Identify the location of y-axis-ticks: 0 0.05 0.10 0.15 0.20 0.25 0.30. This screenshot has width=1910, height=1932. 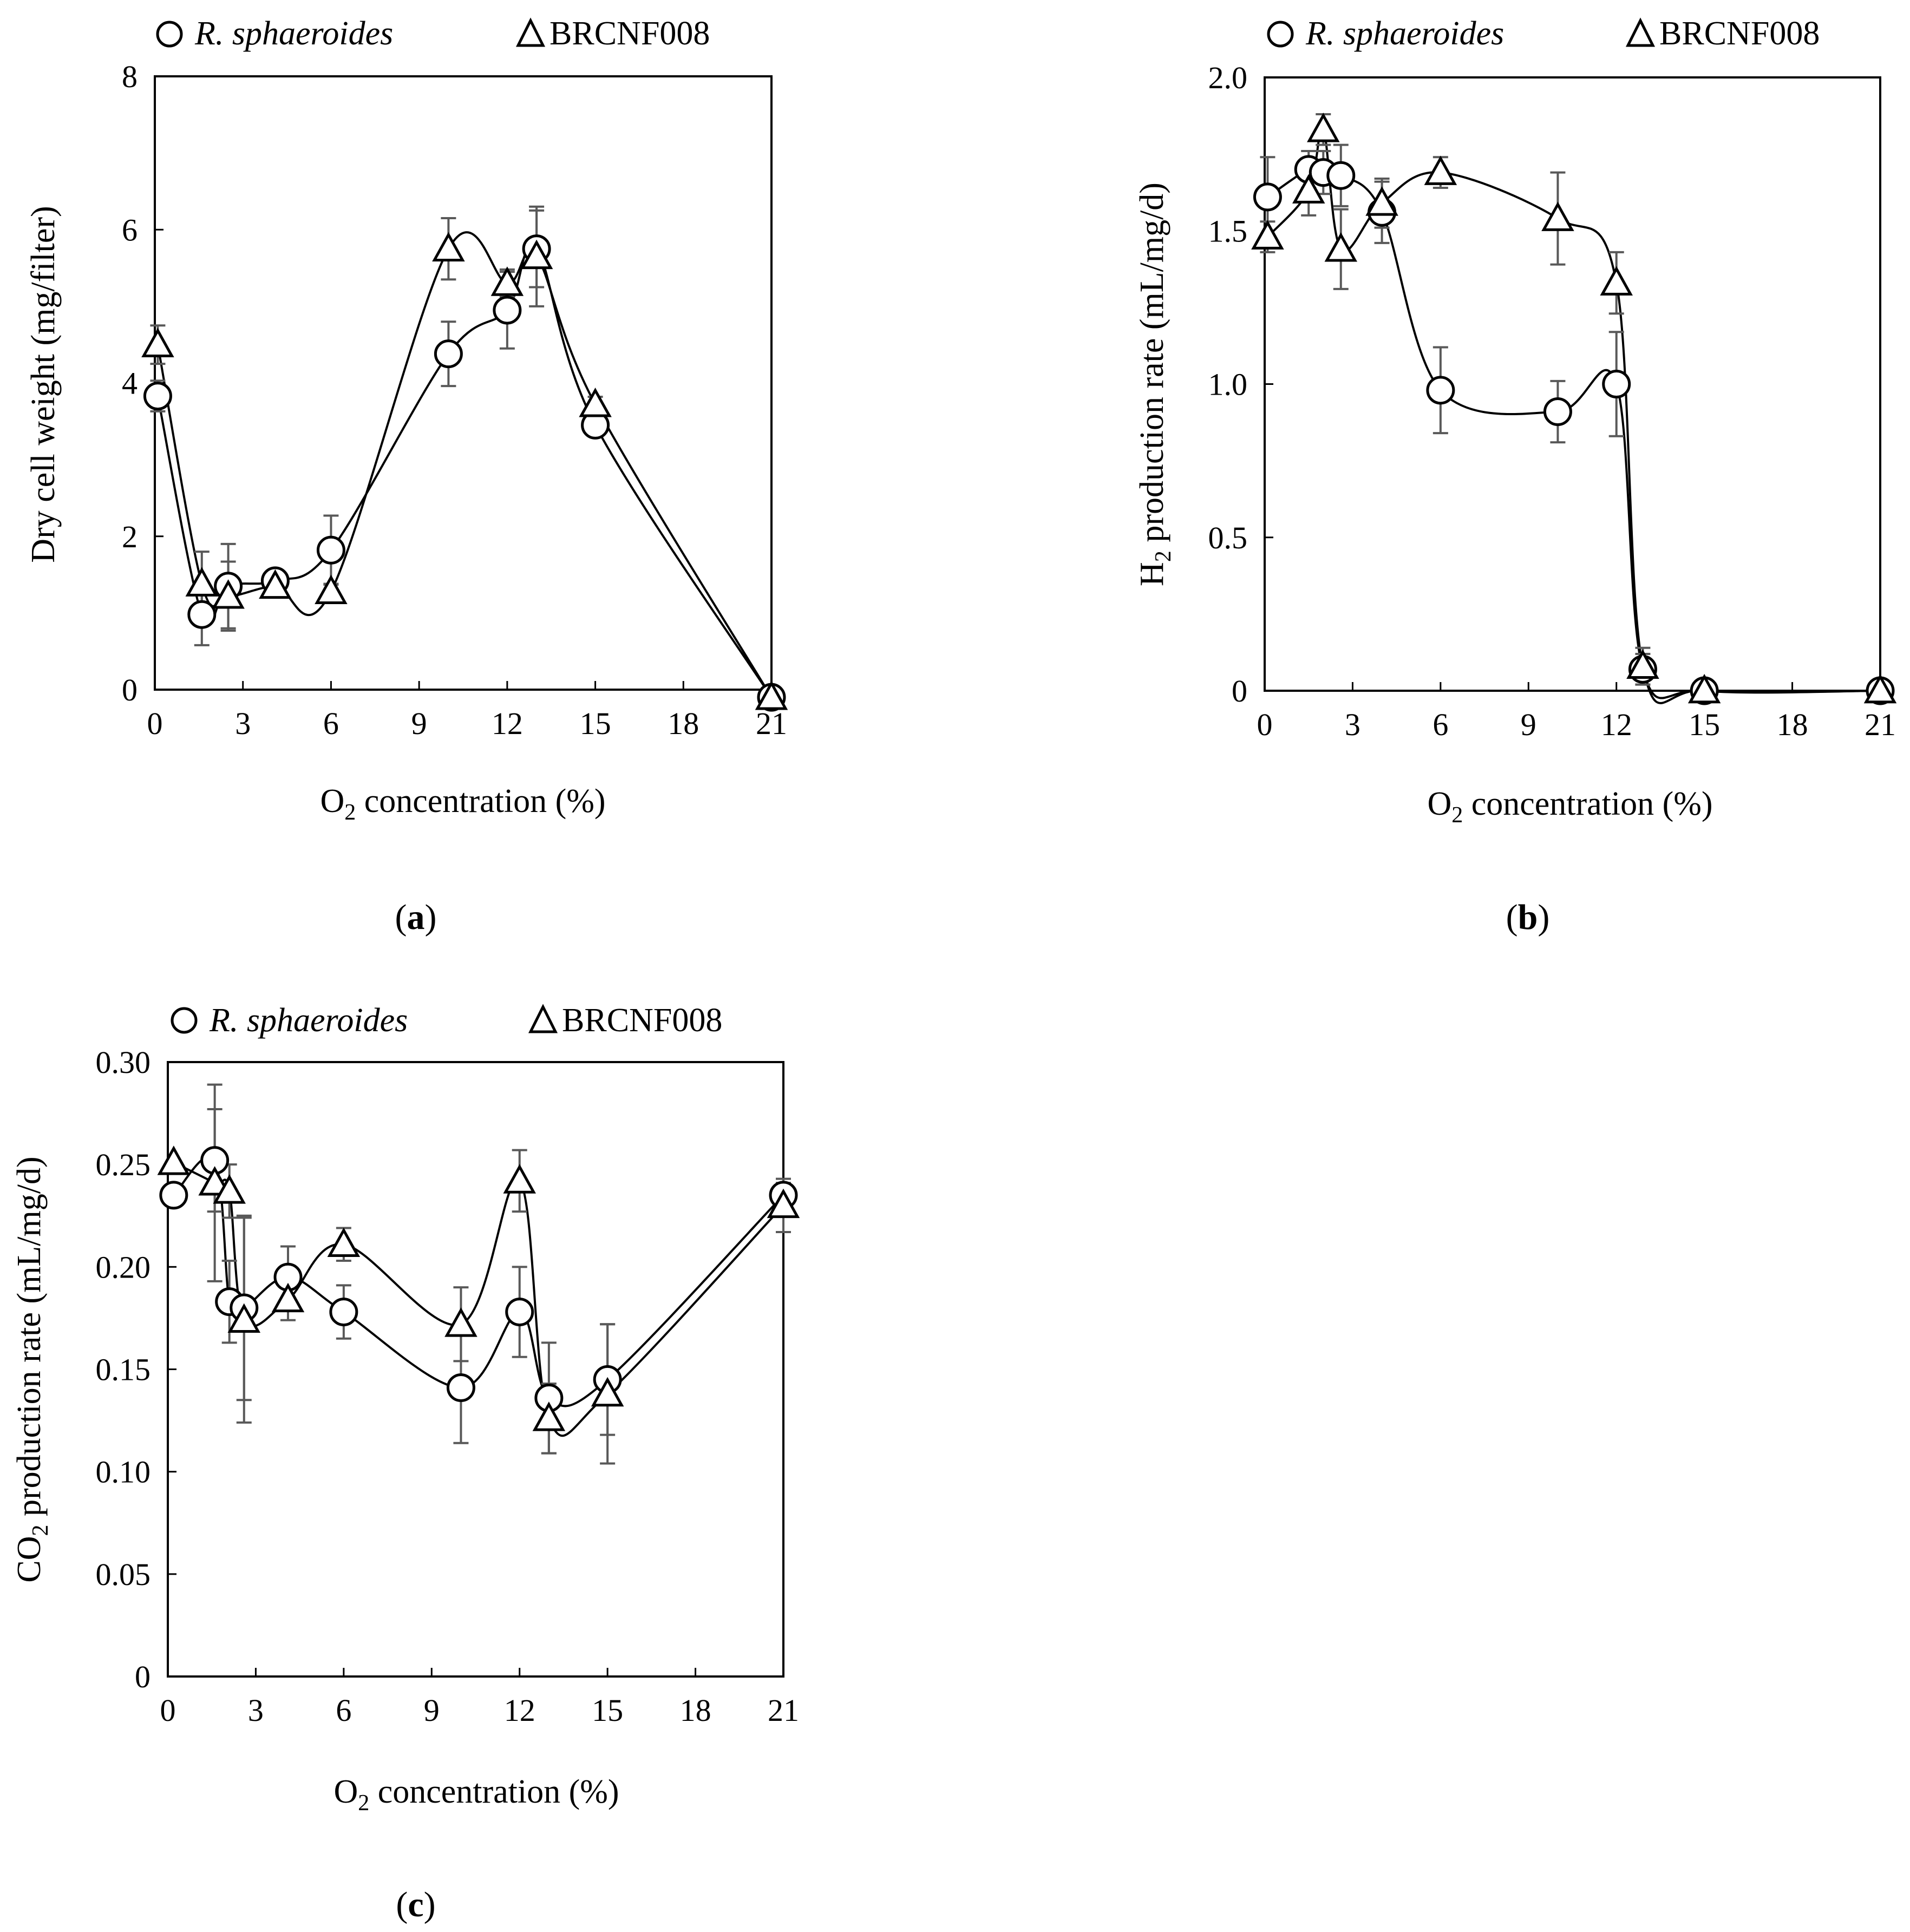
(136, 1369).